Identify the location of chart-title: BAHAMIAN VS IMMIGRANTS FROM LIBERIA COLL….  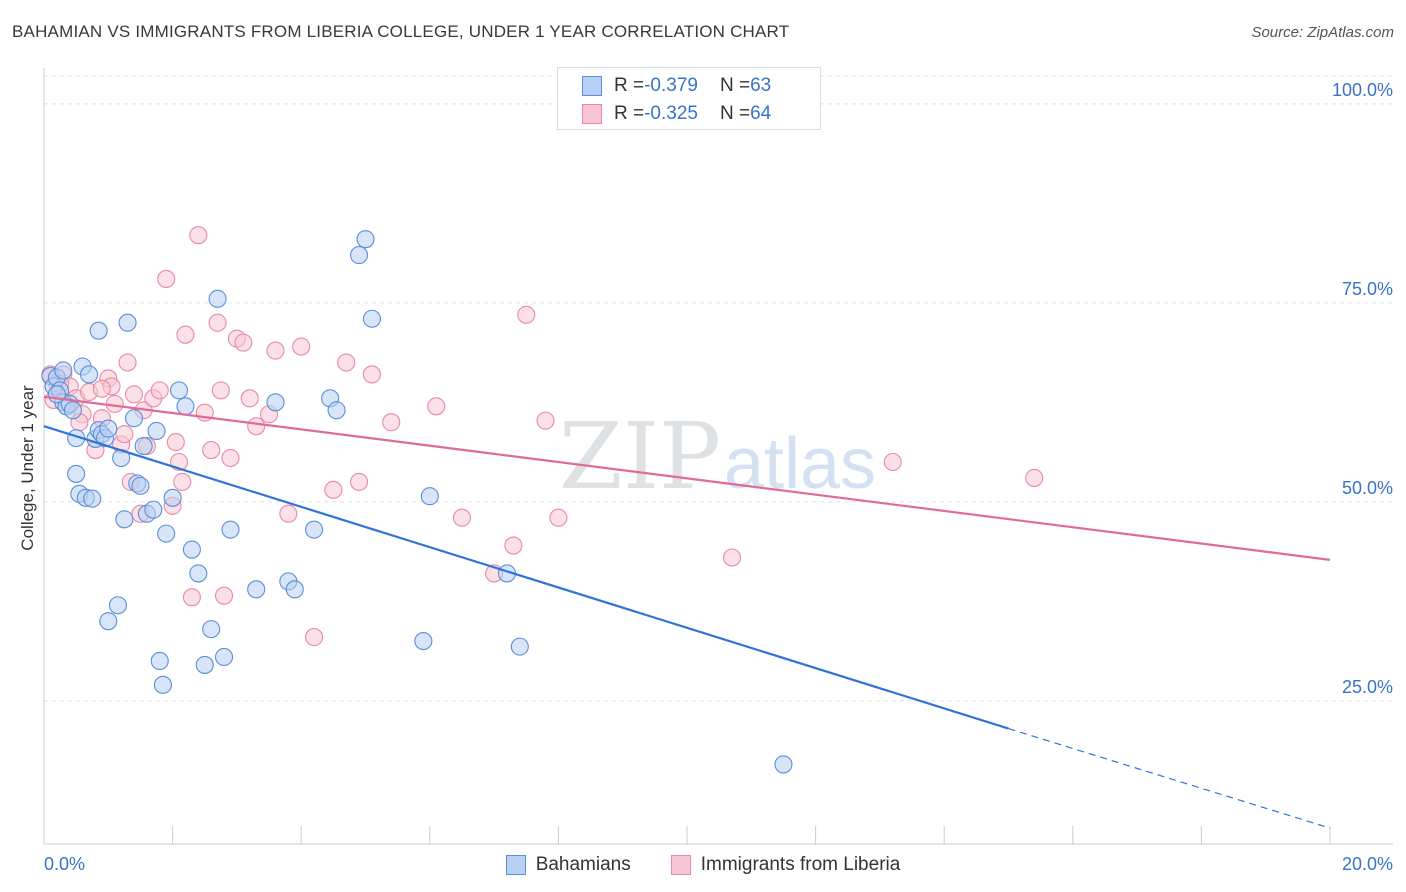
(401, 31).